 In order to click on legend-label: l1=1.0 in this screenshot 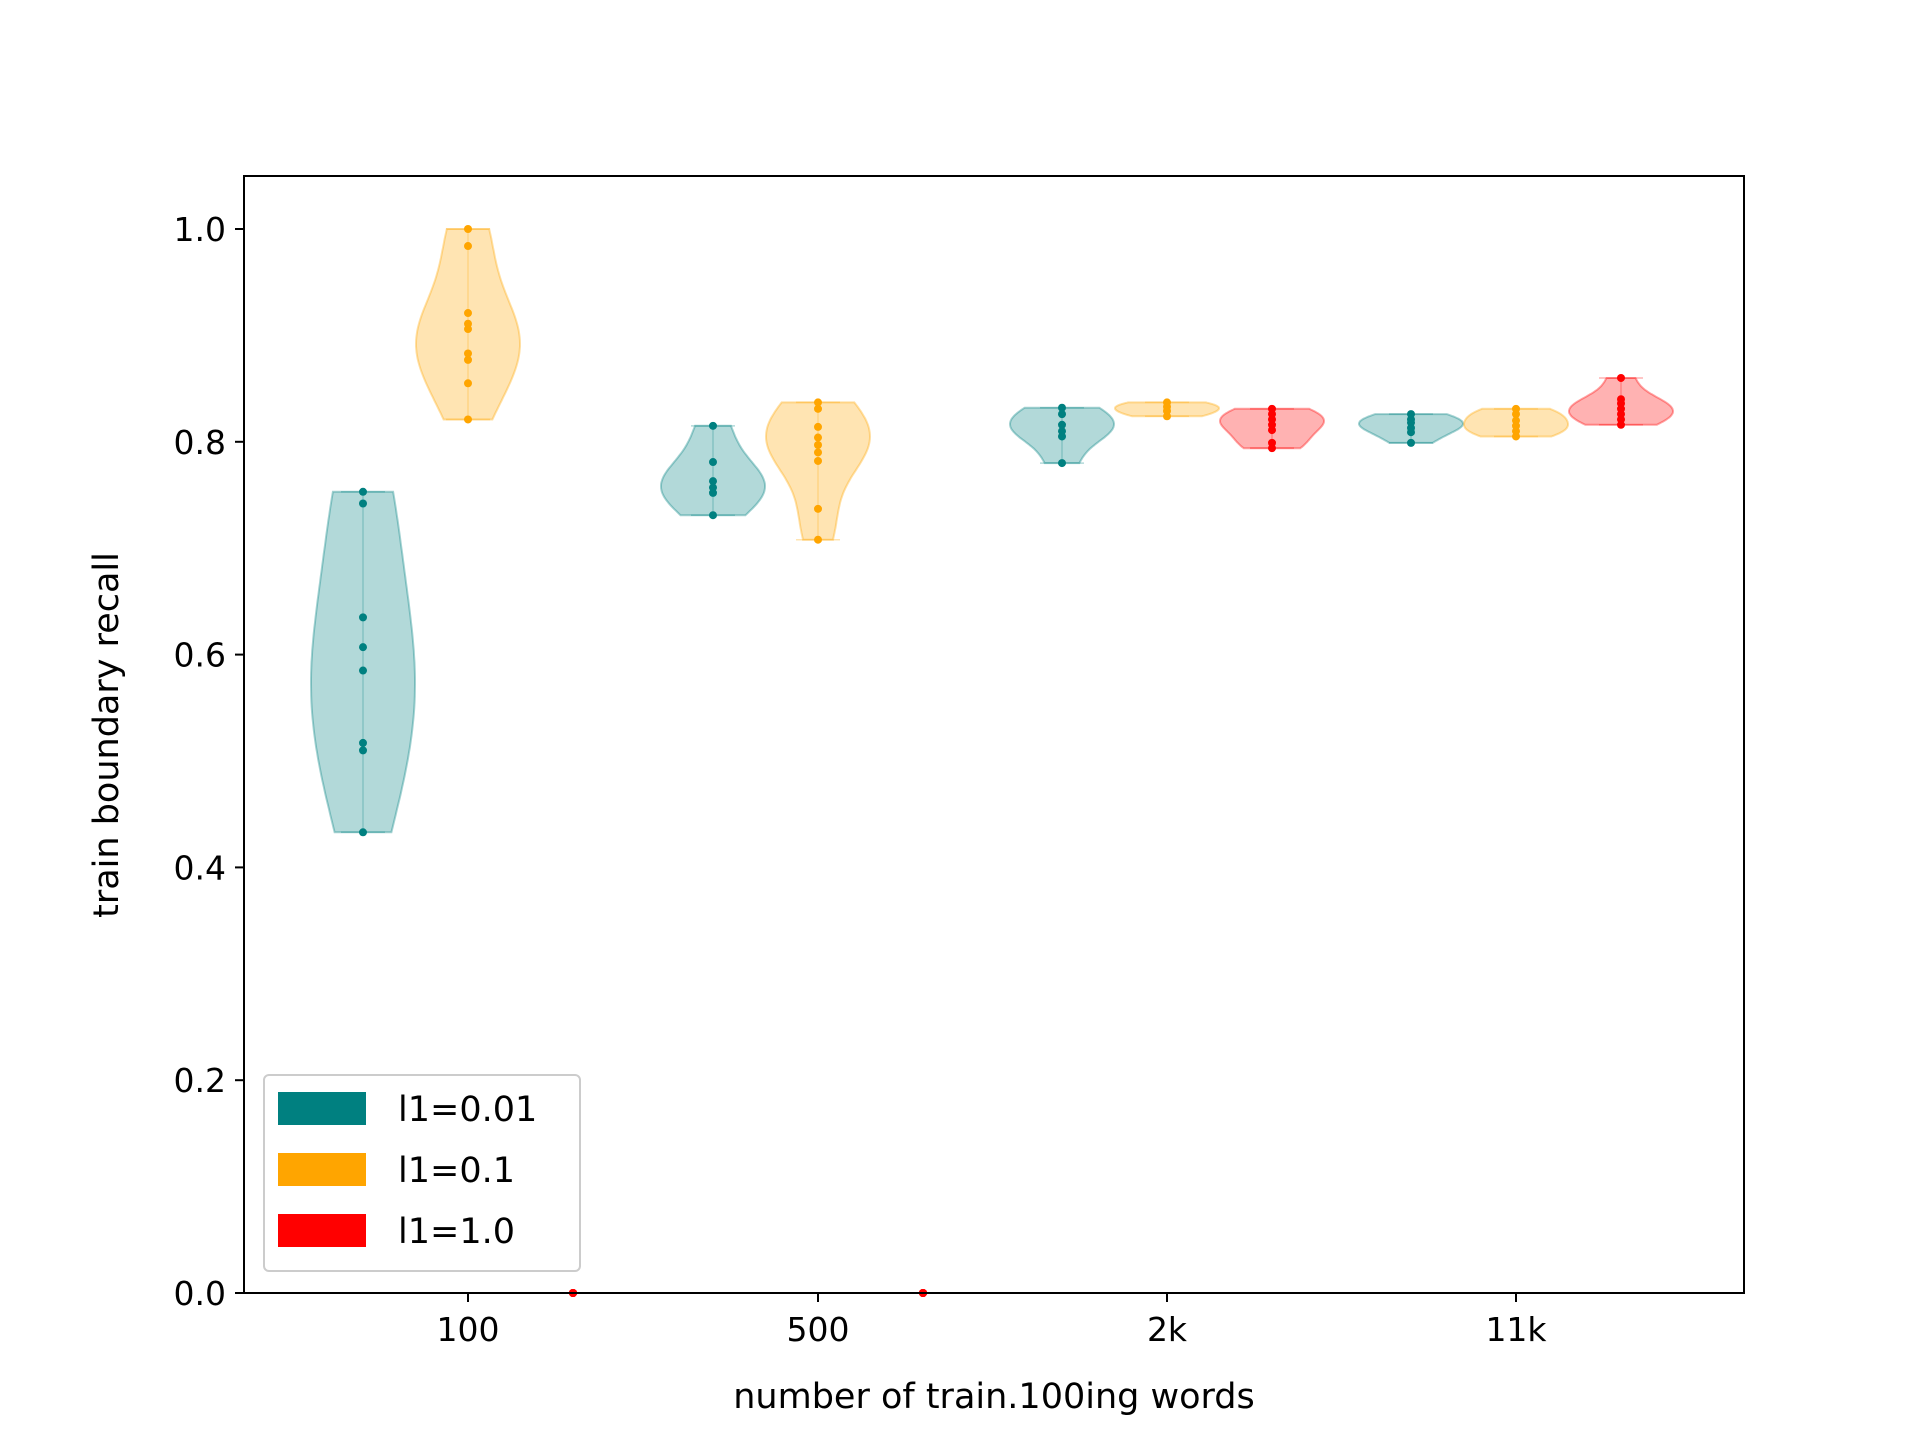, I will do `click(456, 1232)`.